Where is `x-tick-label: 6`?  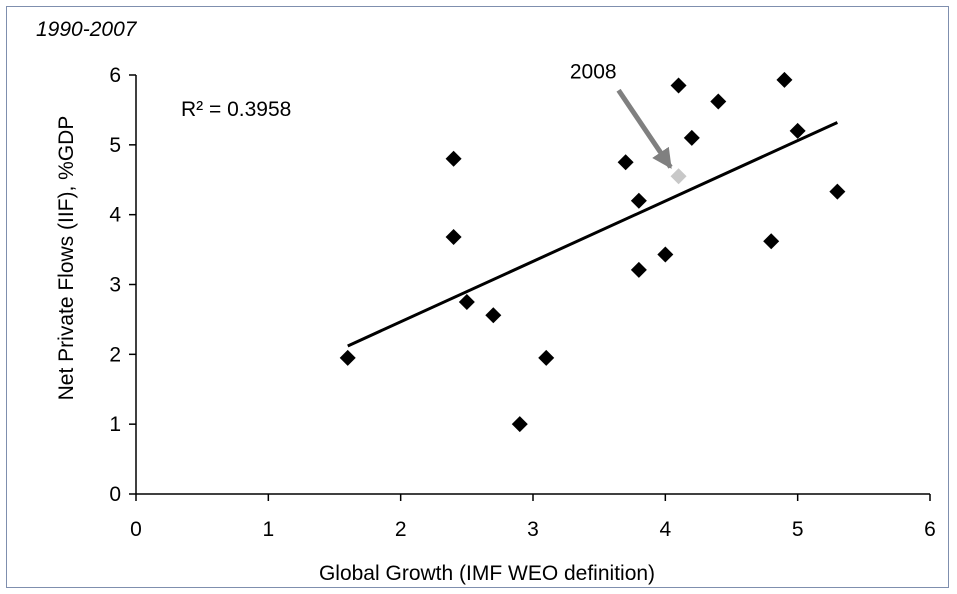
x-tick-label: 6 is located at coordinates (930, 529).